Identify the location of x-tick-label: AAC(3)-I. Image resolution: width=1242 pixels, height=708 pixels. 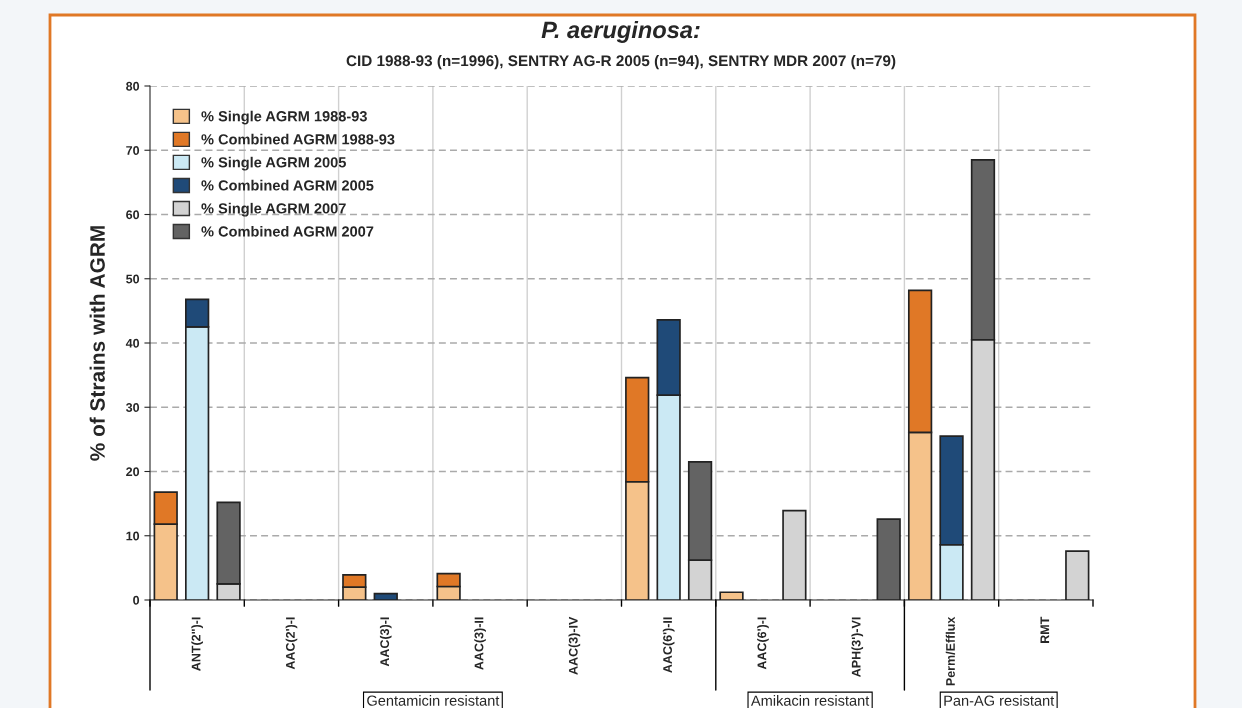
(385, 642).